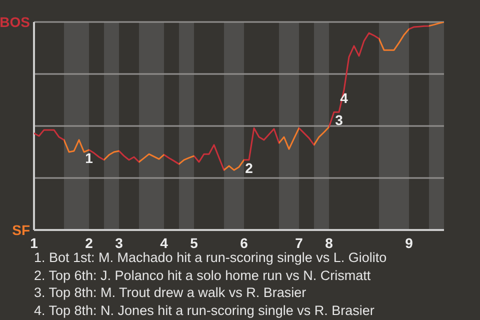 The height and width of the screenshot is (320, 480). What do you see at coordinates (89, 158) in the screenshot?
I see `annotation: 1` at bounding box center [89, 158].